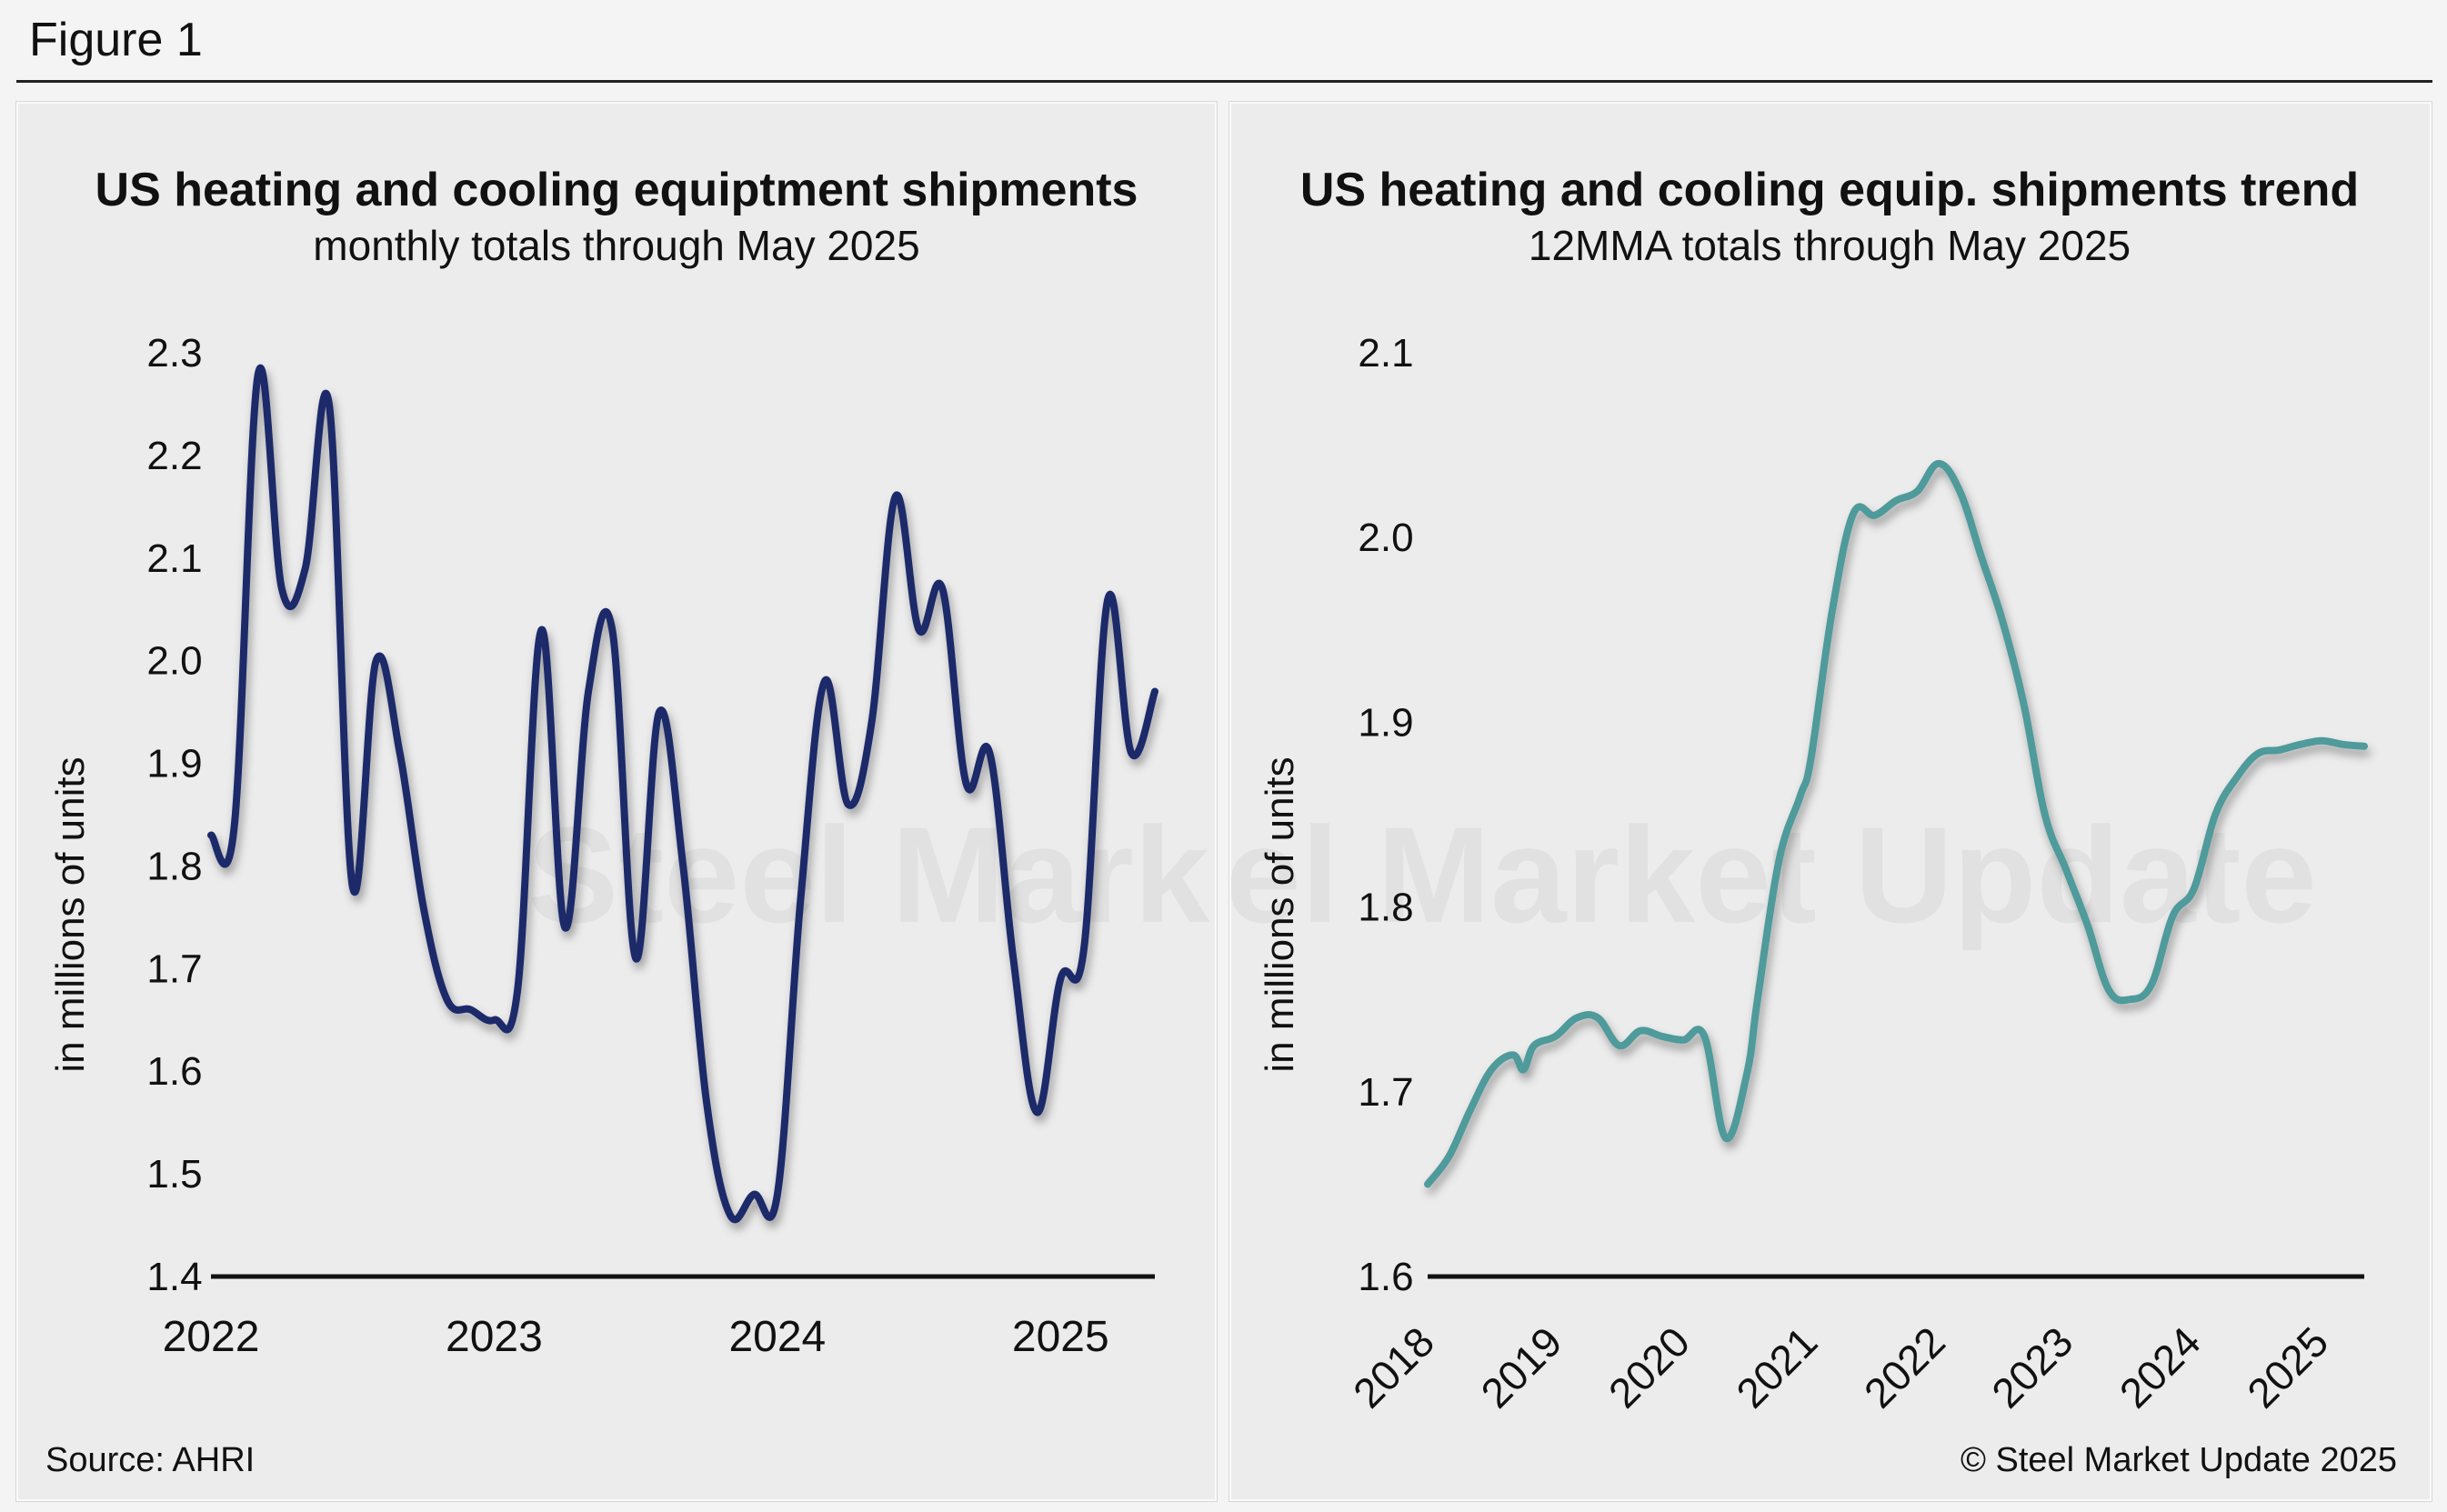 Image resolution: width=2447 pixels, height=1512 pixels. What do you see at coordinates (1650, 1367) in the screenshot?
I see `x-tick-label: 2020` at bounding box center [1650, 1367].